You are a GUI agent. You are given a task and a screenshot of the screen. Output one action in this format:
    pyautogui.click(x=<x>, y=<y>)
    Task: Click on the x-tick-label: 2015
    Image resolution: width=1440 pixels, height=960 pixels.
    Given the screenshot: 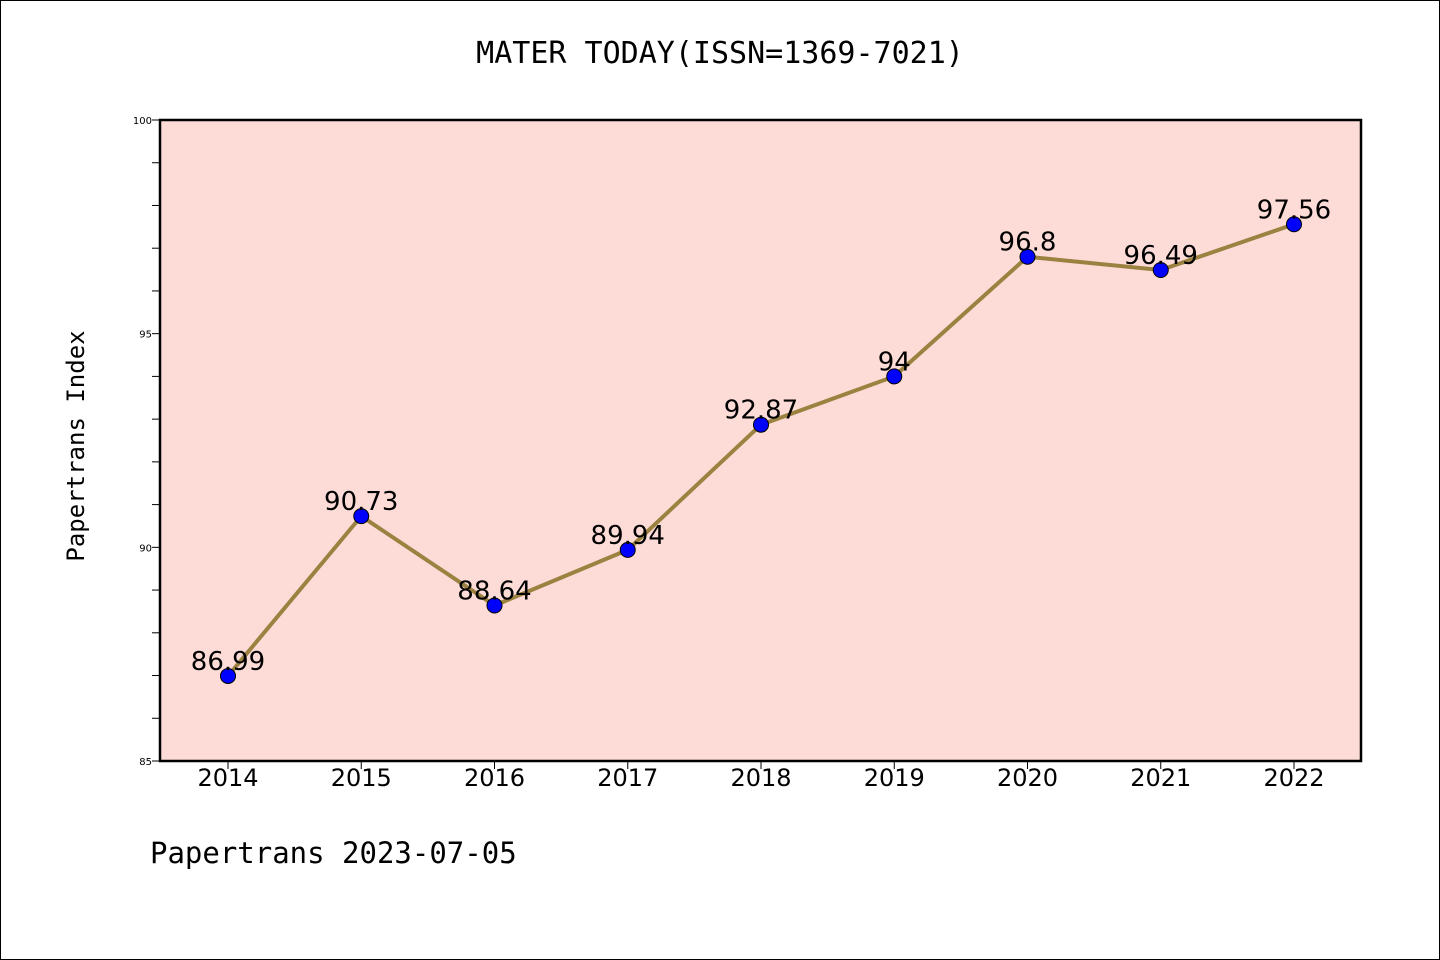 What is the action you would take?
    pyautogui.click(x=361, y=778)
    